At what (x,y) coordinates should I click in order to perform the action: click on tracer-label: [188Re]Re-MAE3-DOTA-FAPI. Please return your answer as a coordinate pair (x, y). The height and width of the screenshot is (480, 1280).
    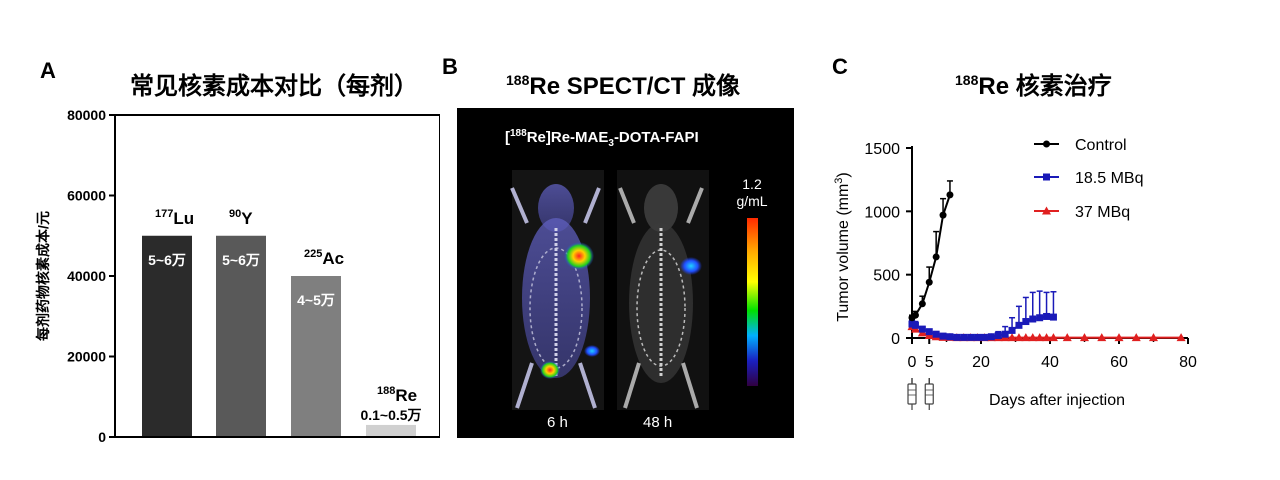
    Looking at the image, I should click on (602, 138).